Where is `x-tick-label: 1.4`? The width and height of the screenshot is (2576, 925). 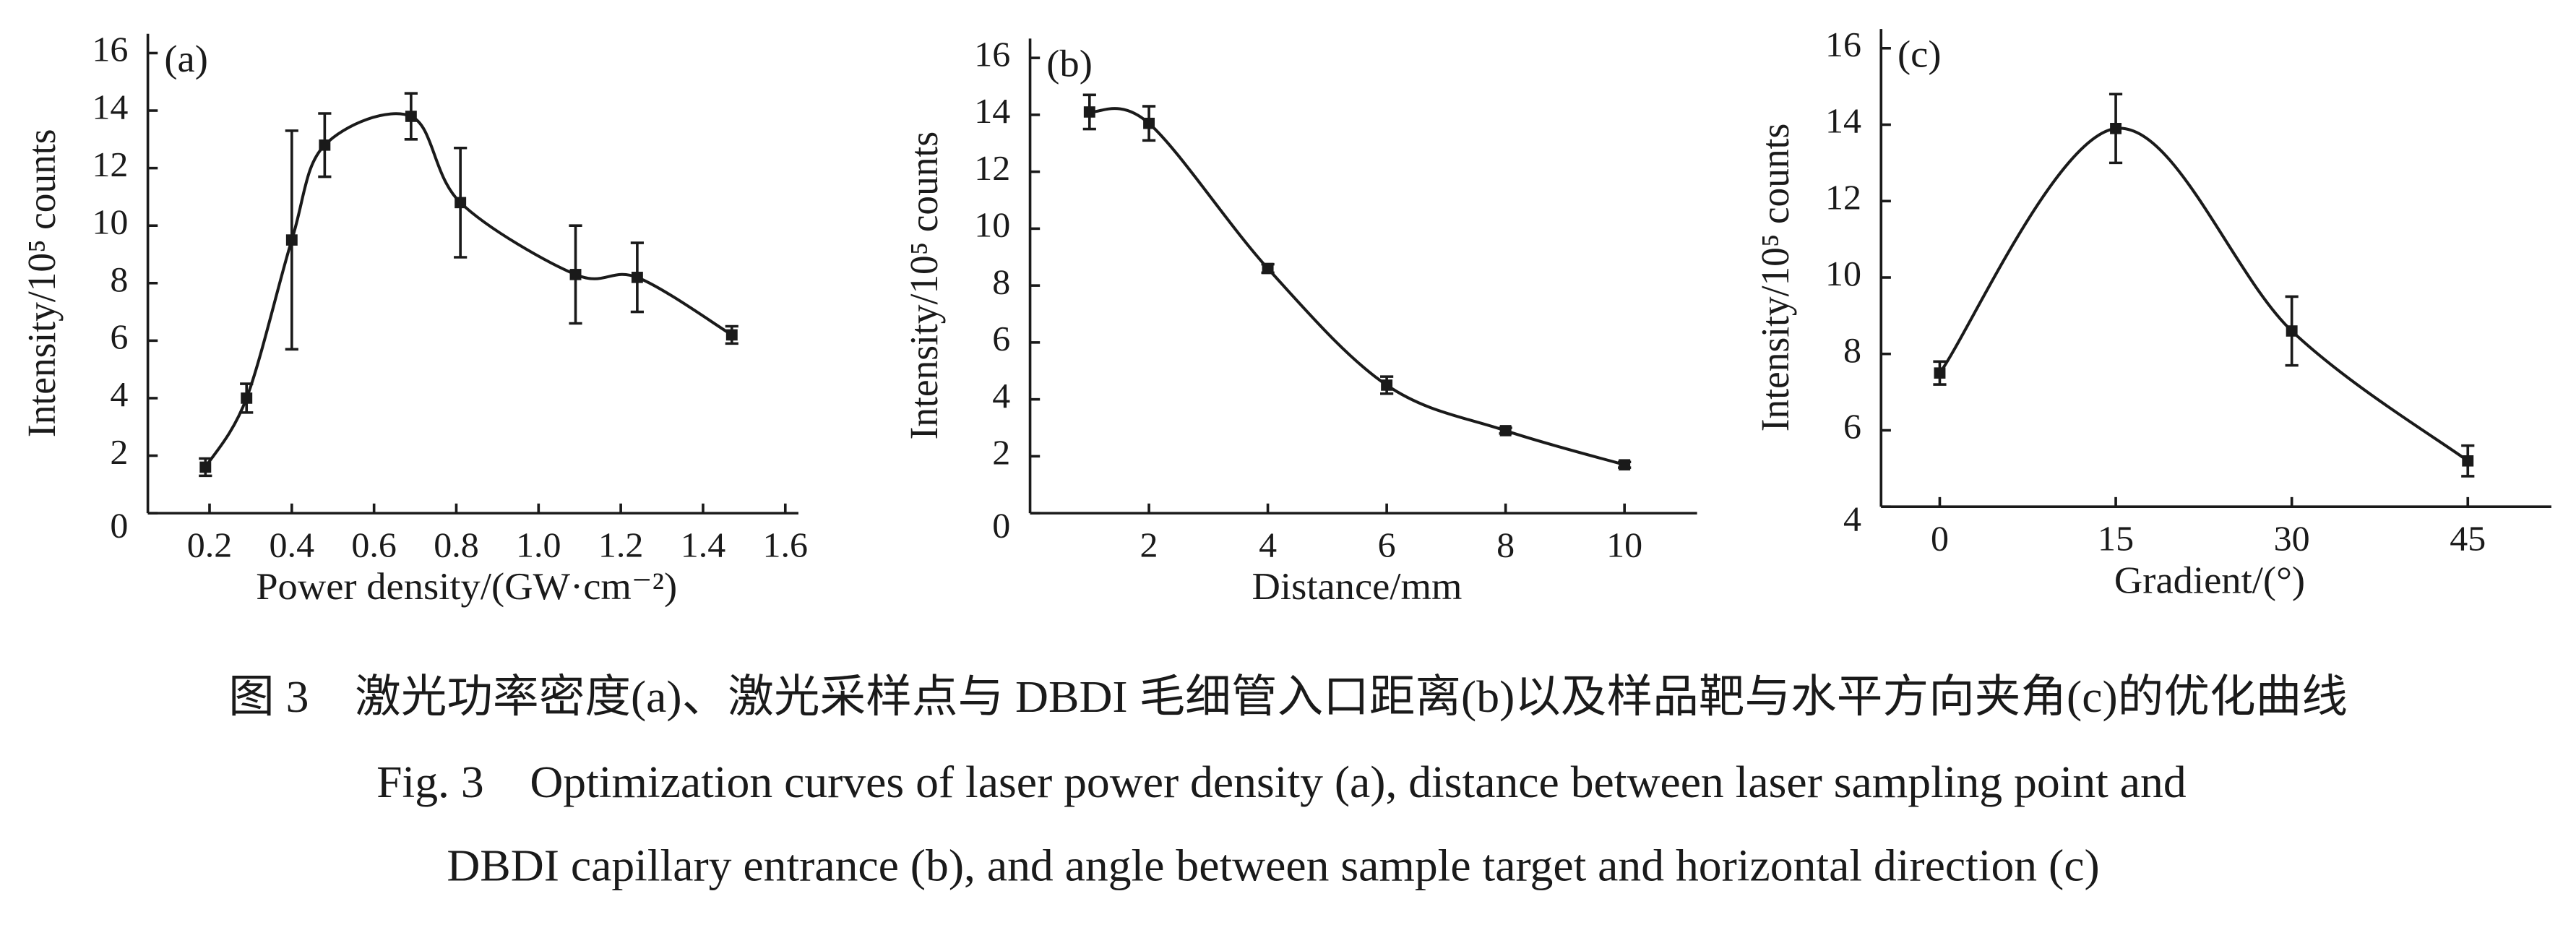
x-tick-label: 1.4 is located at coordinates (703, 545).